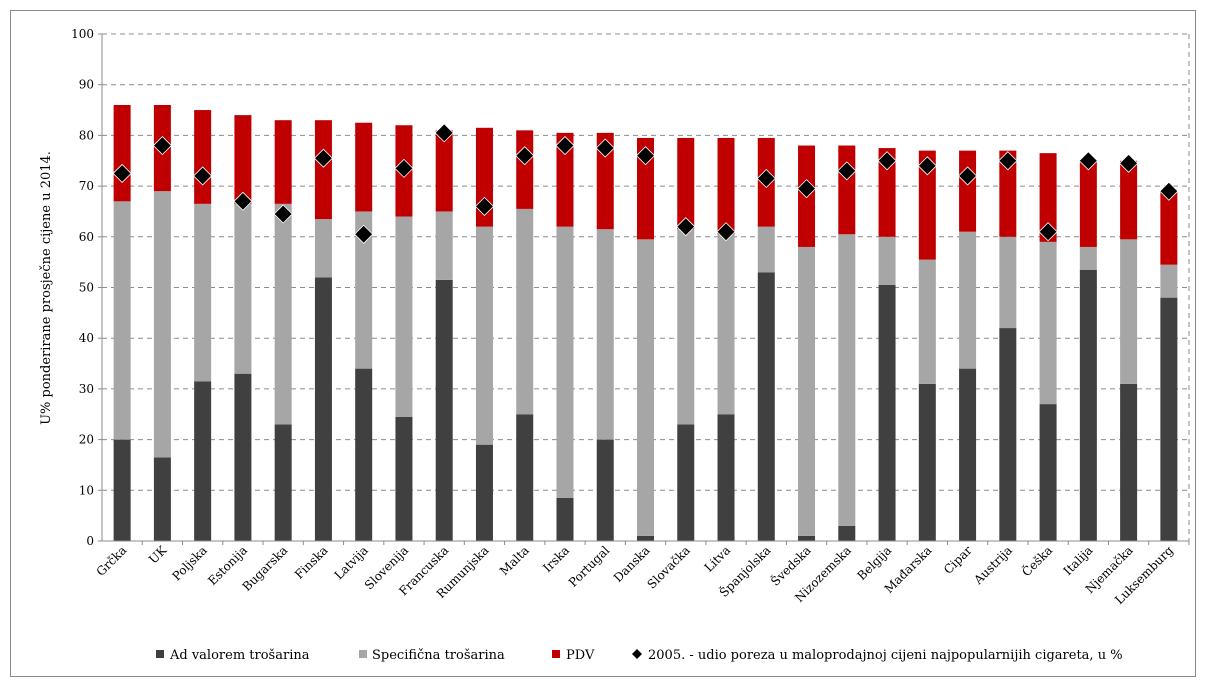 The width and height of the screenshot is (1209, 687). I want to click on legend-swatch-ad-valorem, so click(160, 654).